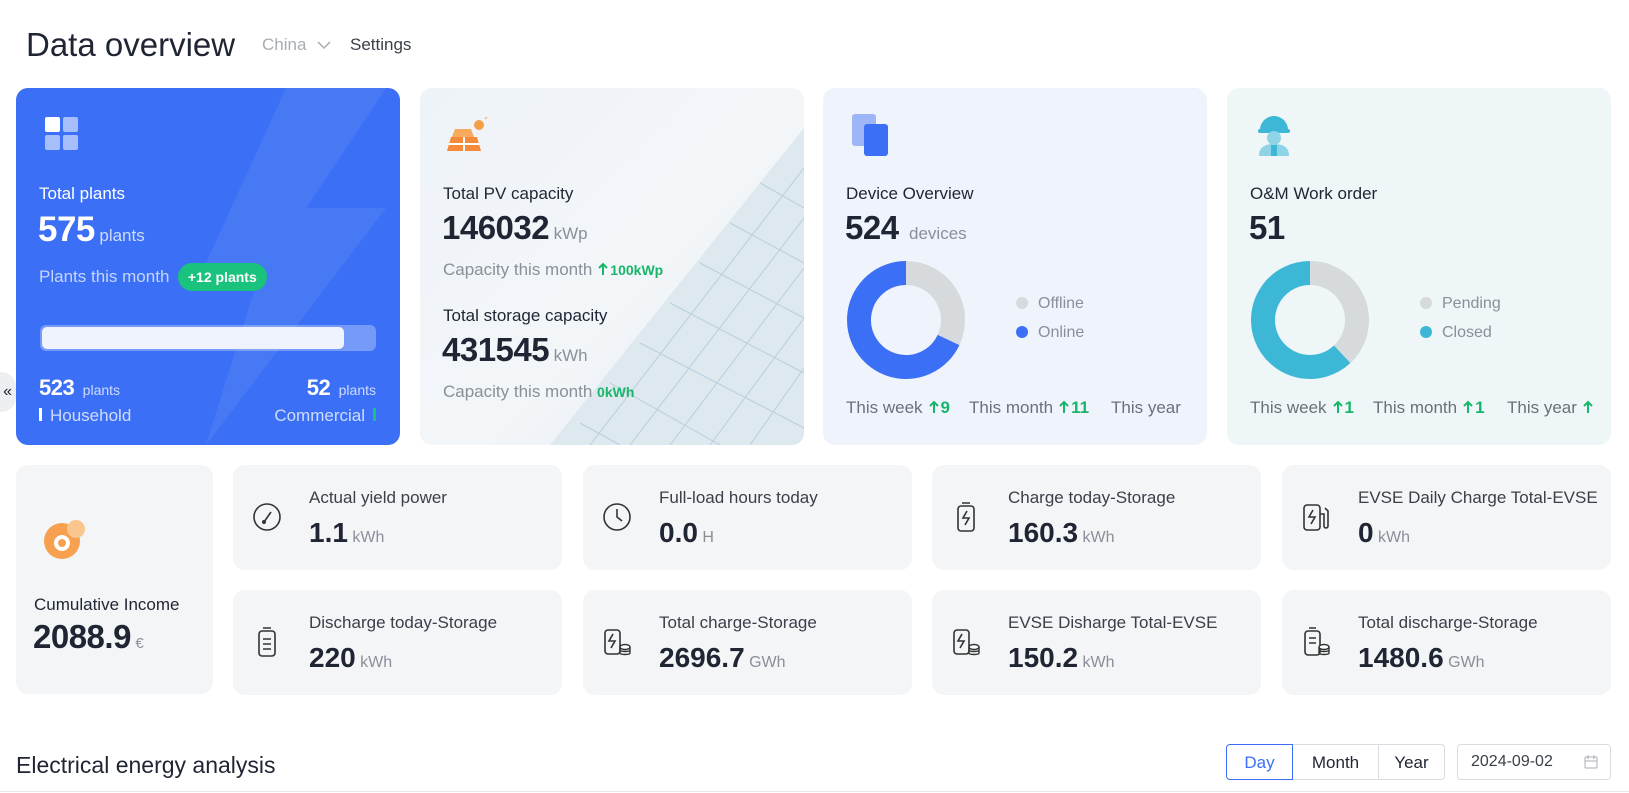 This screenshot has height=793, width=1629. What do you see at coordinates (324, 45) in the screenshot?
I see `chevron` at bounding box center [324, 45].